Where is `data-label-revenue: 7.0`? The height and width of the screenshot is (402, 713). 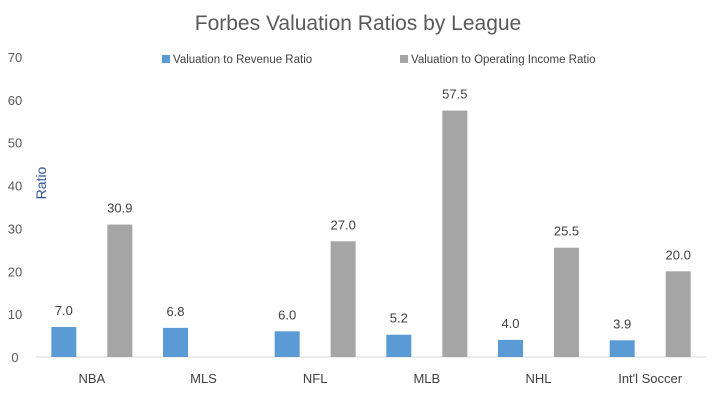
data-label-revenue: 7.0 is located at coordinates (64, 310).